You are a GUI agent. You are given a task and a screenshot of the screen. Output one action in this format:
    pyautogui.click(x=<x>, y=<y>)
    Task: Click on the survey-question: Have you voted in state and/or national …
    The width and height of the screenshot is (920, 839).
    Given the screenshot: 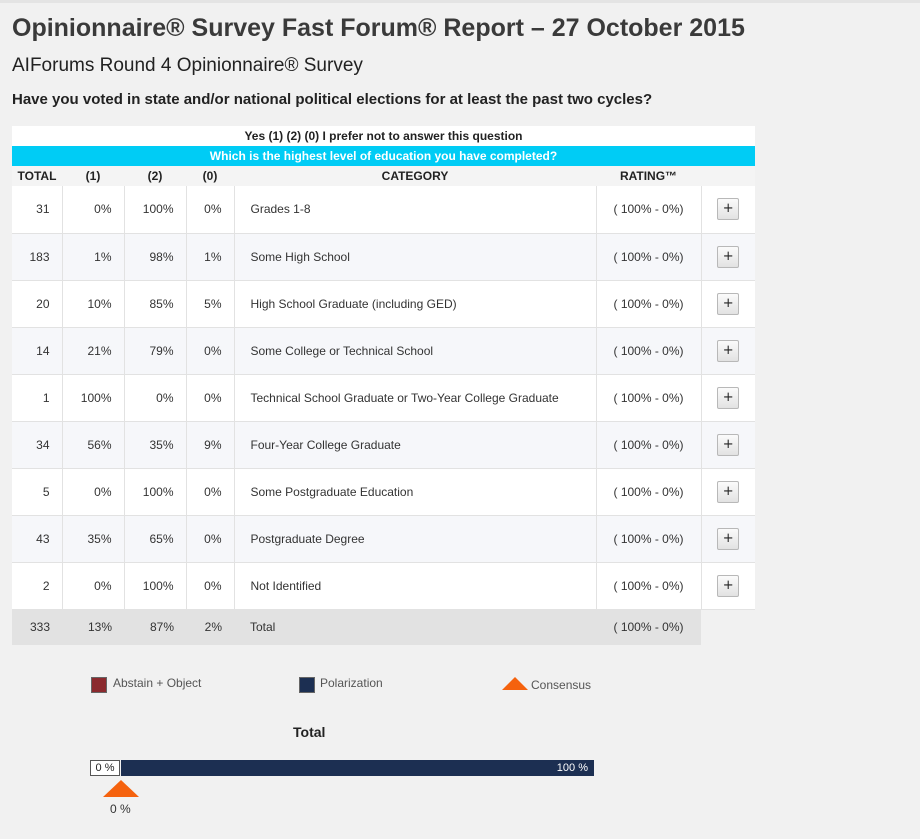 What is the action you would take?
    pyautogui.click(x=332, y=99)
    